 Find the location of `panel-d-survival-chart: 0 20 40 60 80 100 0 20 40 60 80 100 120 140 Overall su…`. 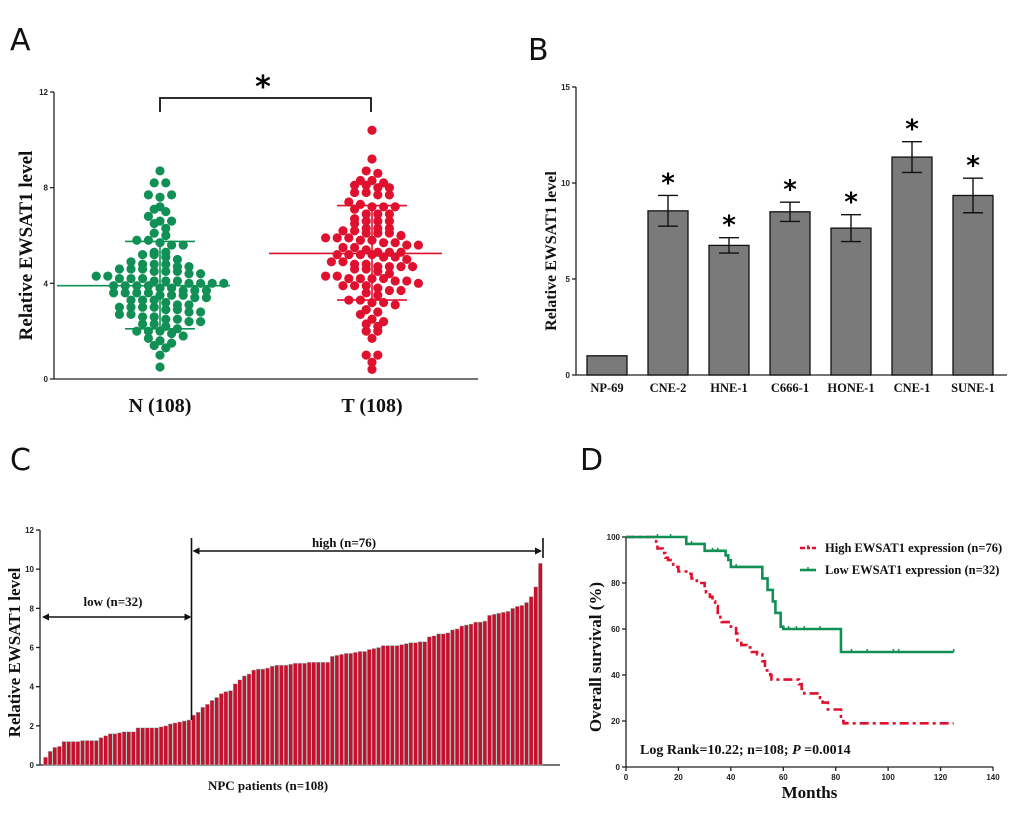

panel-d-survival-chart: 0 20 40 60 80 100 0 20 40 60 80 100 120 140 Overall su… is located at coordinates (794, 667).